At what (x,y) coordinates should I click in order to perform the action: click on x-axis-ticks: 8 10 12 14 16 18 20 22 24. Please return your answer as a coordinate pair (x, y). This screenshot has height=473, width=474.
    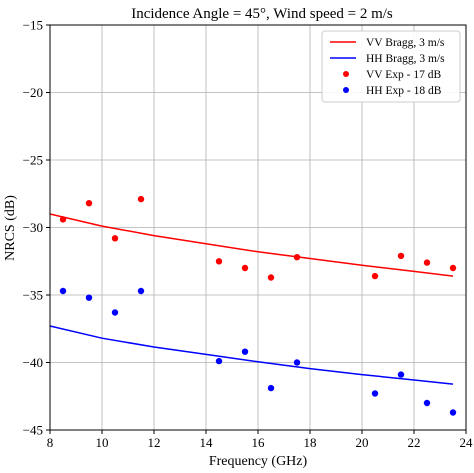
    Looking at the image, I should click on (260, 440).